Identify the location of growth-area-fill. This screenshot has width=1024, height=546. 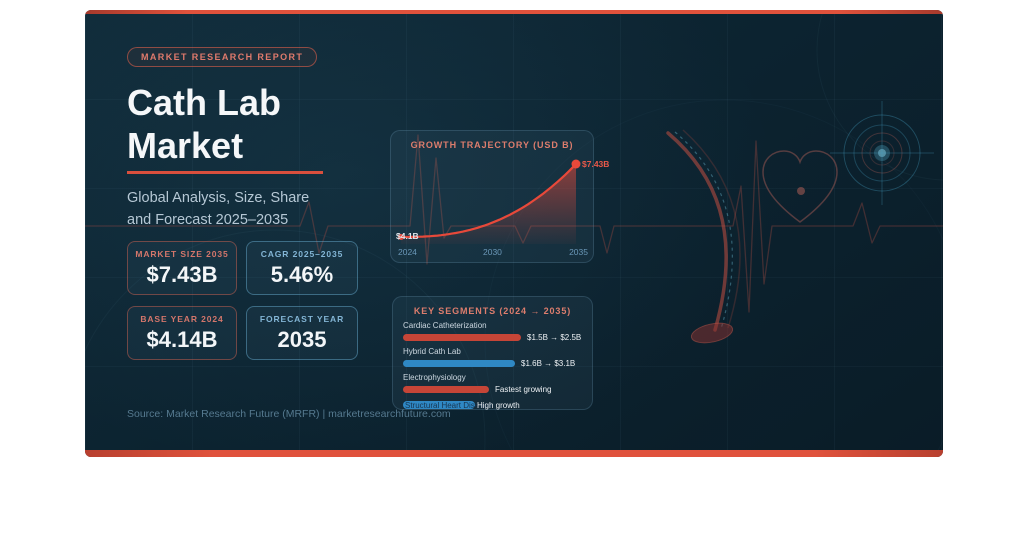
(488, 204).